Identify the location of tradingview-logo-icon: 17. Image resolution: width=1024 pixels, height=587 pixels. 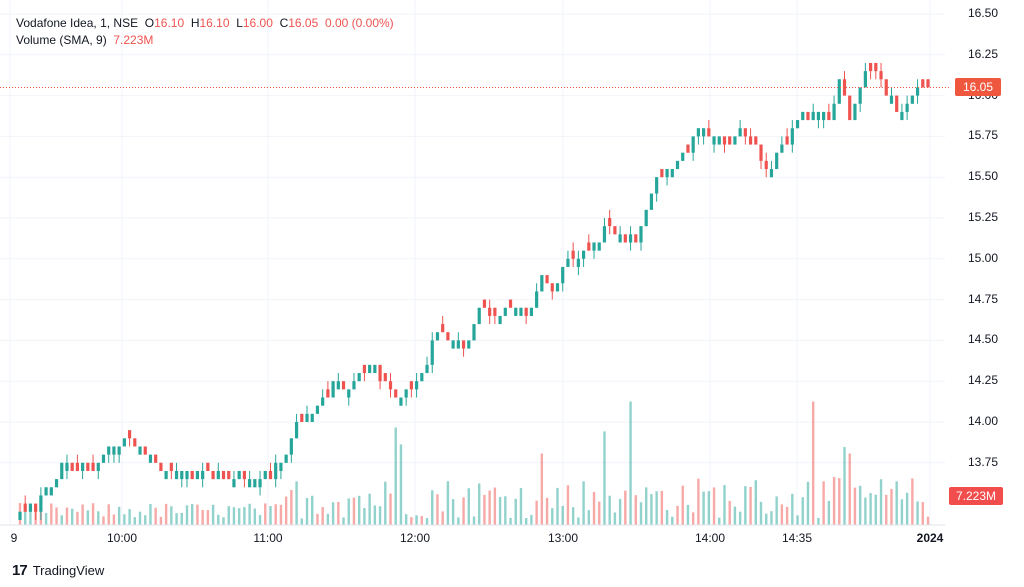
(20, 570).